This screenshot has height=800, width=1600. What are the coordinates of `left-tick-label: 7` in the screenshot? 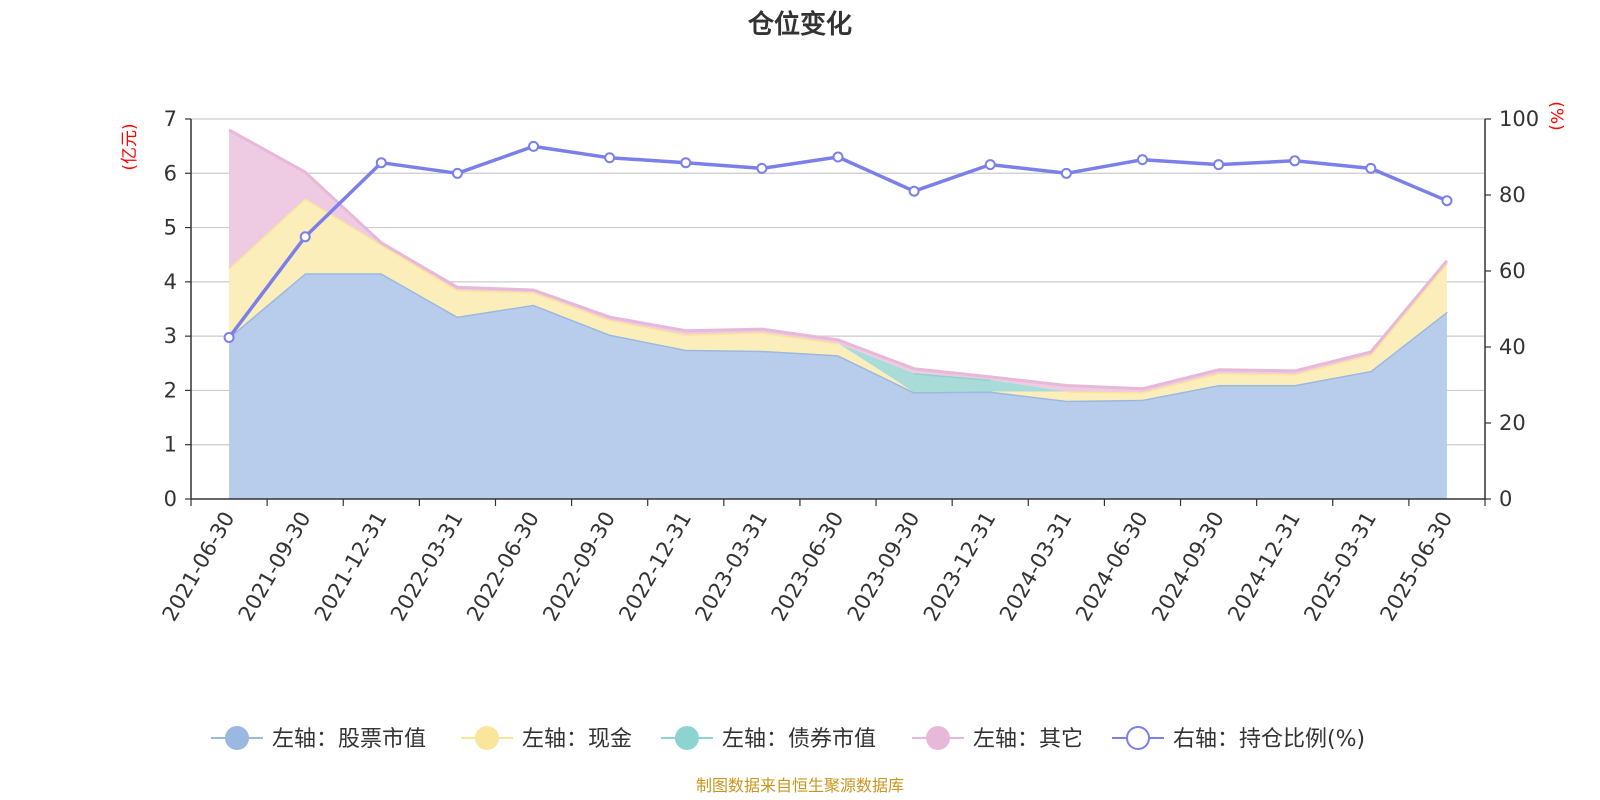 It's located at (170, 119).